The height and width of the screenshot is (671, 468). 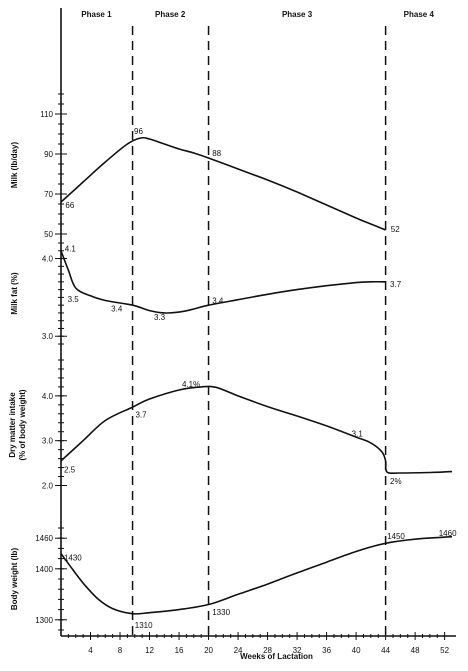 What do you see at coordinates (149, 650) in the screenshot?
I see `x-tick-label: 12` at bounding box center [149, 650].